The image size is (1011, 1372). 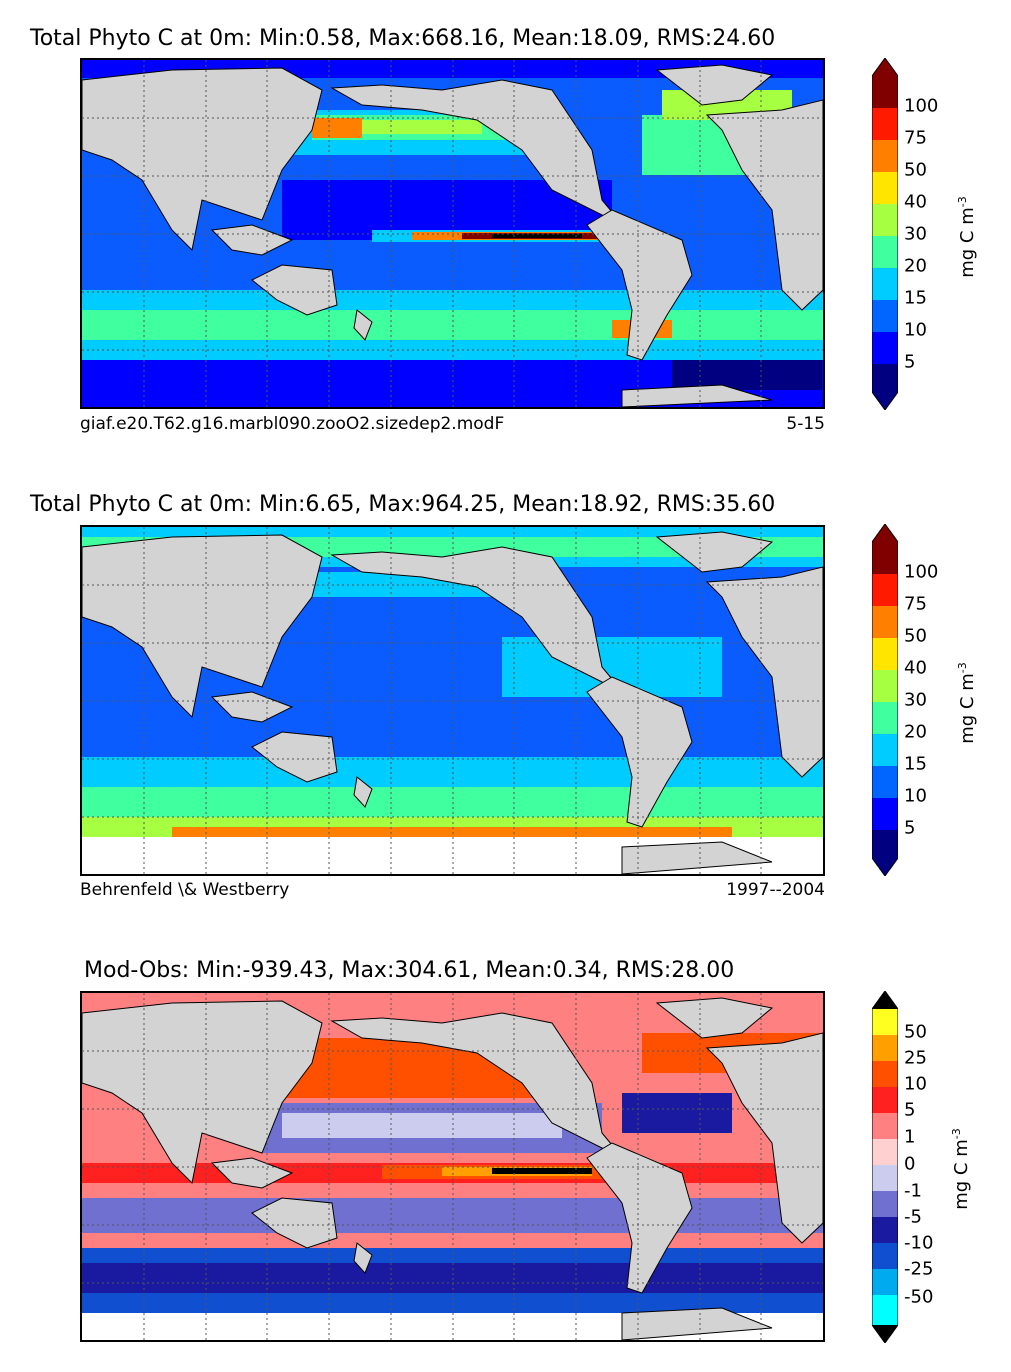 What do you see at coordinates (915, 732) in the screenshot?
I see `panel-2-tick-5: 20` at bounding box center [915, 732].